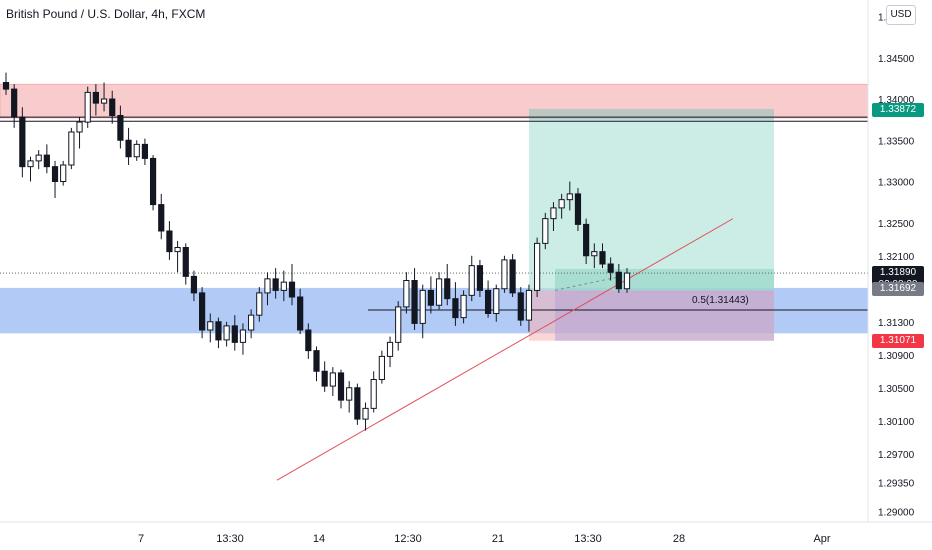  What do you see at coordinates (898, 109) in the screenshot?
I see `price-tag: 1.33872` at bounding box center [898, 109].